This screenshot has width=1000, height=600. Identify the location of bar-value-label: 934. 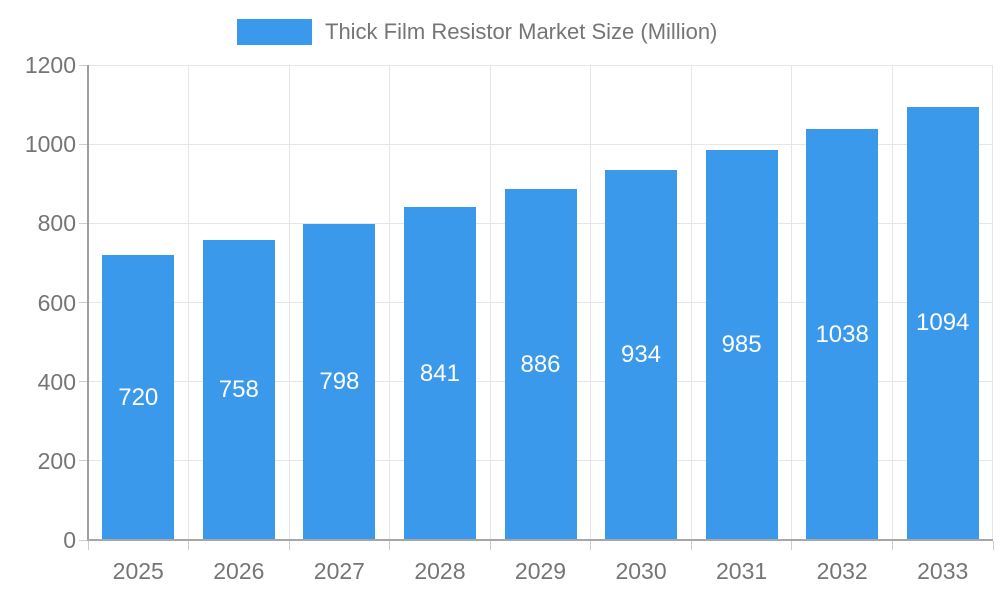
(641, 355).